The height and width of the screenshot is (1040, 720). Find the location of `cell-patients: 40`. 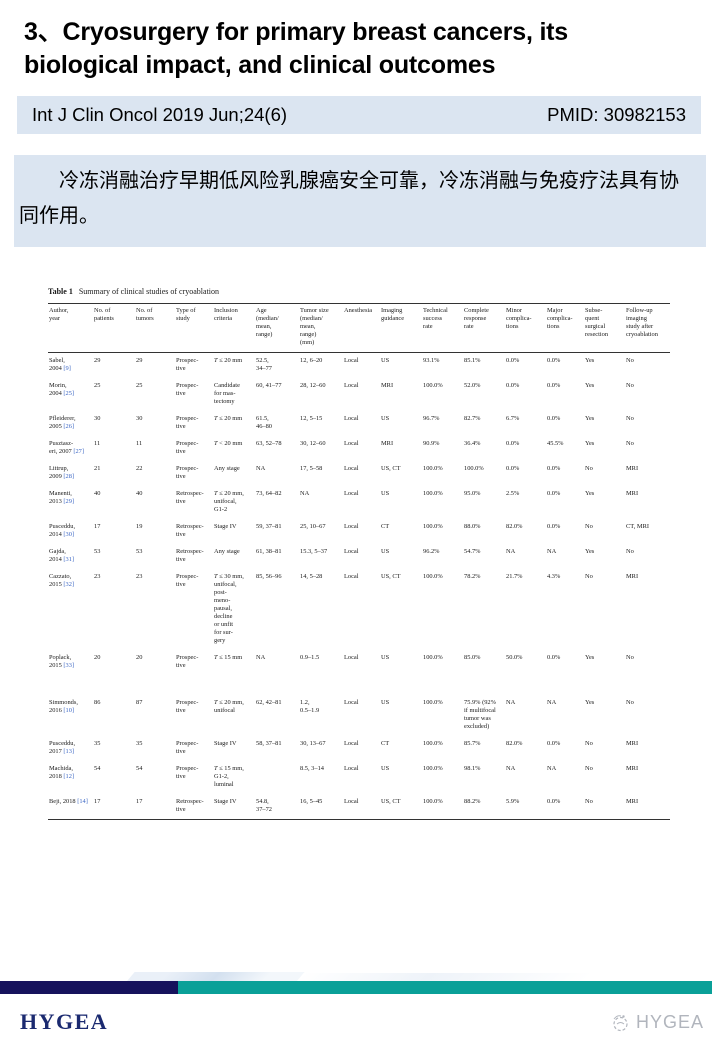

cell-patients: 40 is located at coordinates (97, 493).